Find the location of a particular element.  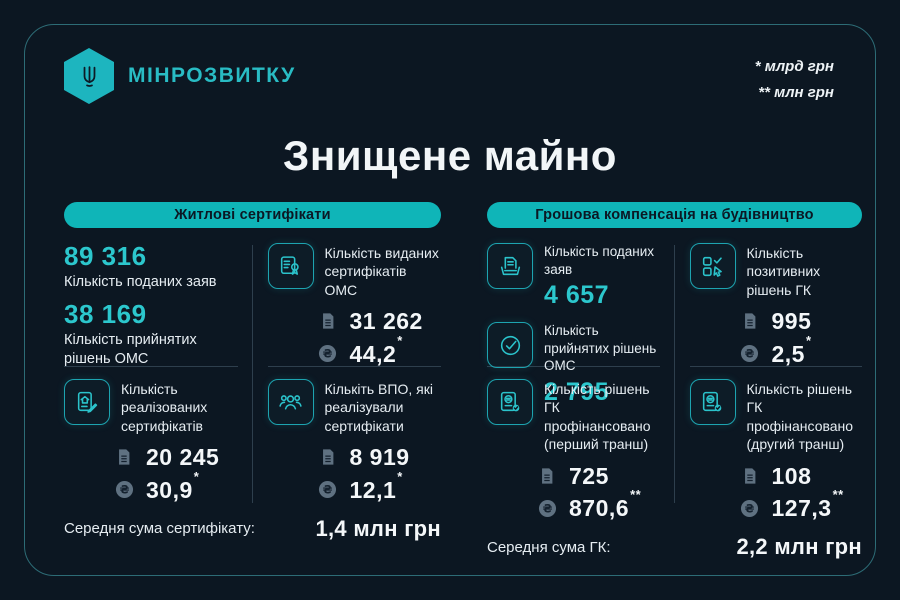

count-row: 995 is located at coordinates (801, 321).